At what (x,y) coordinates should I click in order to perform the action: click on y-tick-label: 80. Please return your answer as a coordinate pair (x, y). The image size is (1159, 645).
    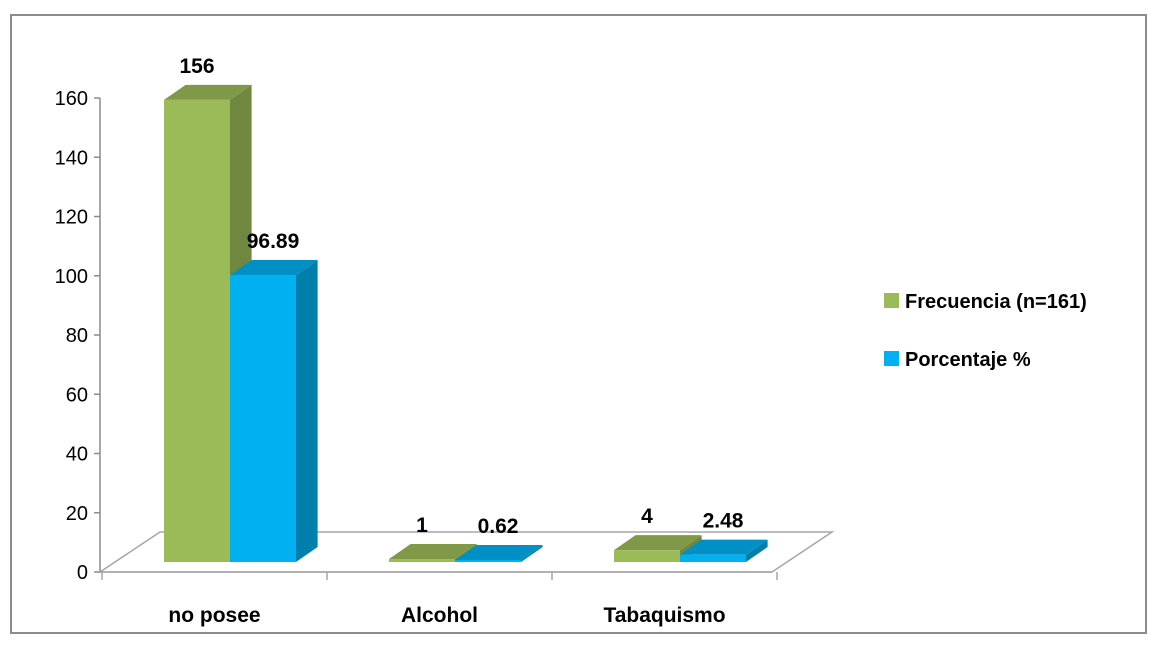
    Looking at the image, I should click on (77, 336).